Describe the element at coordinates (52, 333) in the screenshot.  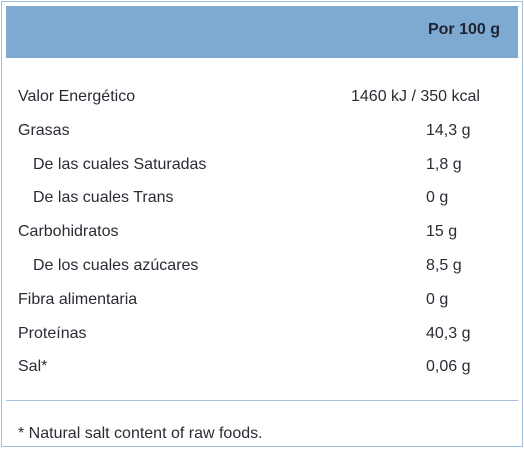
I see `nutrient-label: Proteínas` at that location.